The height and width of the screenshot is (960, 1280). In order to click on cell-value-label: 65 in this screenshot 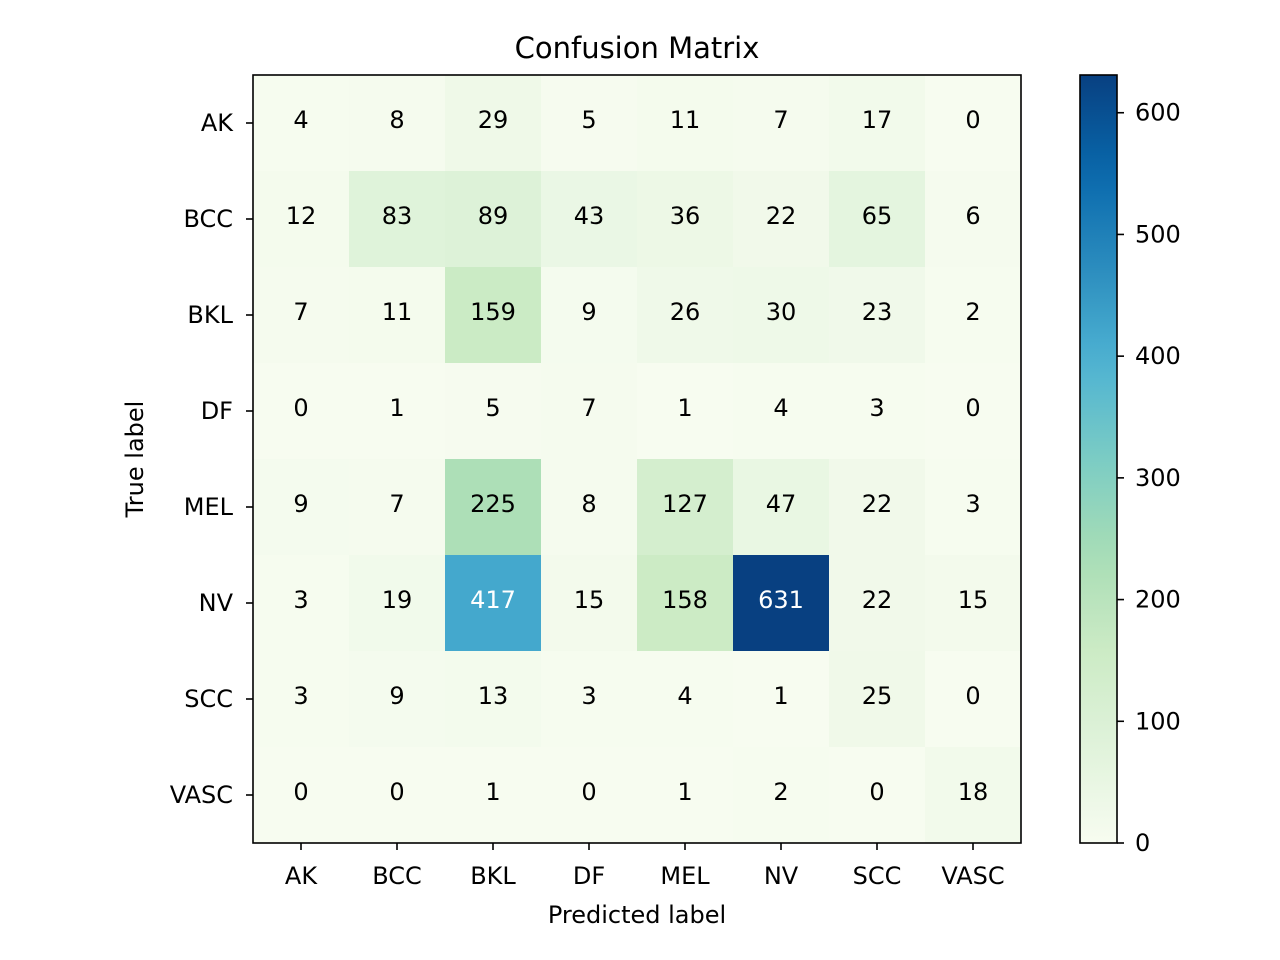, I will do `click(877, 216)`.